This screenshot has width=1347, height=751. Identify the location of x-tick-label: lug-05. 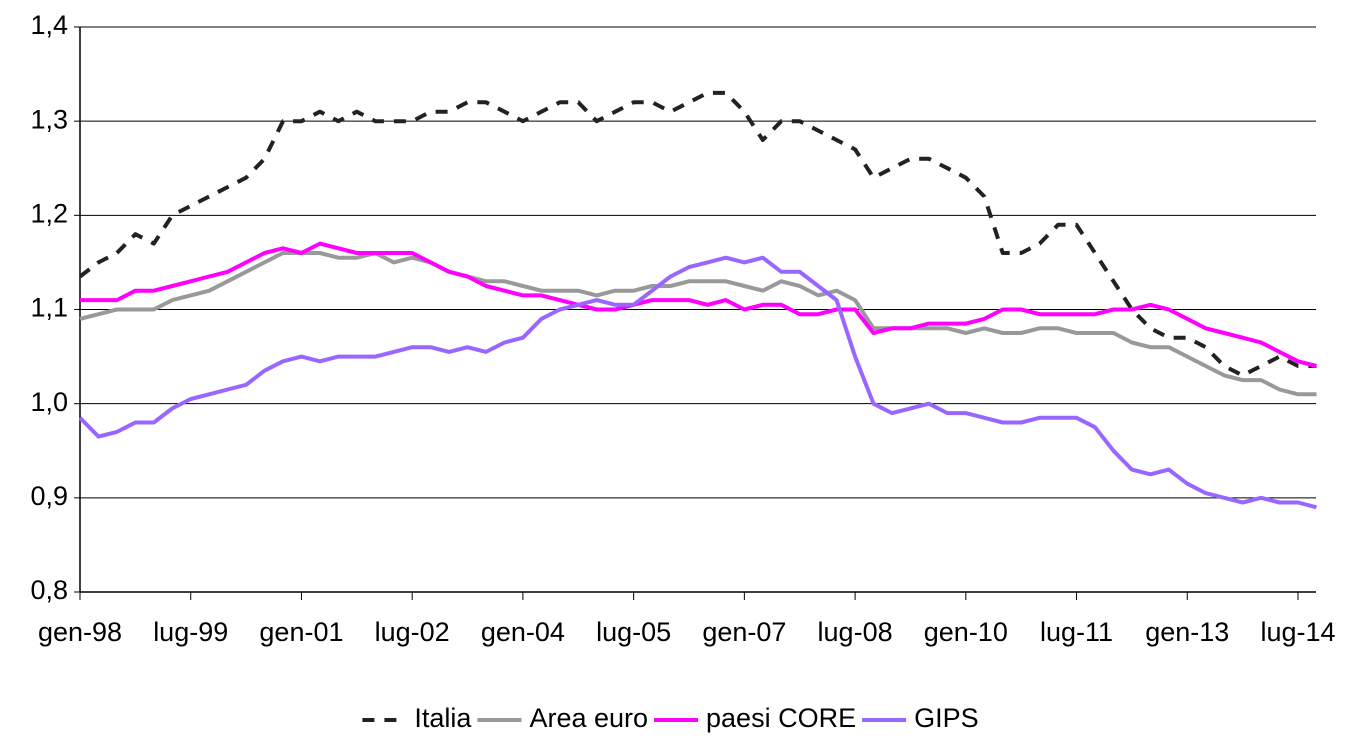
(633, 632).